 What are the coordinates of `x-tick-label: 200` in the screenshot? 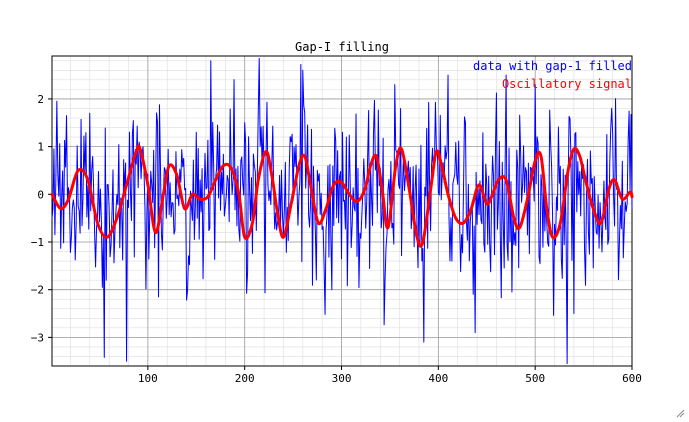 It's located at (245, 378).